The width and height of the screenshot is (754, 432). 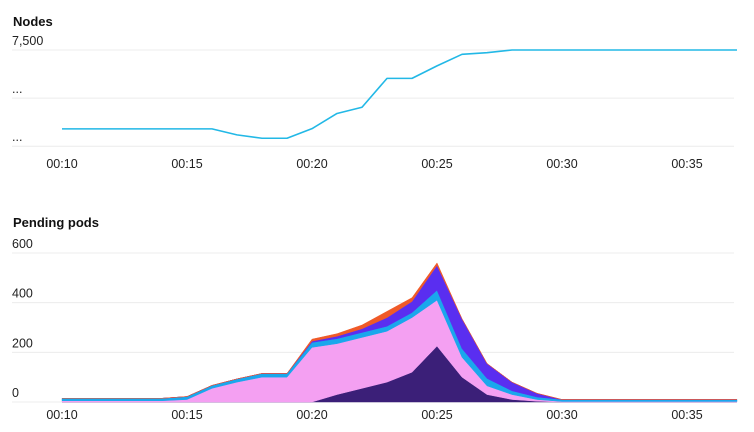 I want to click on y-tick-label: 400, so click(x=22, y=294).